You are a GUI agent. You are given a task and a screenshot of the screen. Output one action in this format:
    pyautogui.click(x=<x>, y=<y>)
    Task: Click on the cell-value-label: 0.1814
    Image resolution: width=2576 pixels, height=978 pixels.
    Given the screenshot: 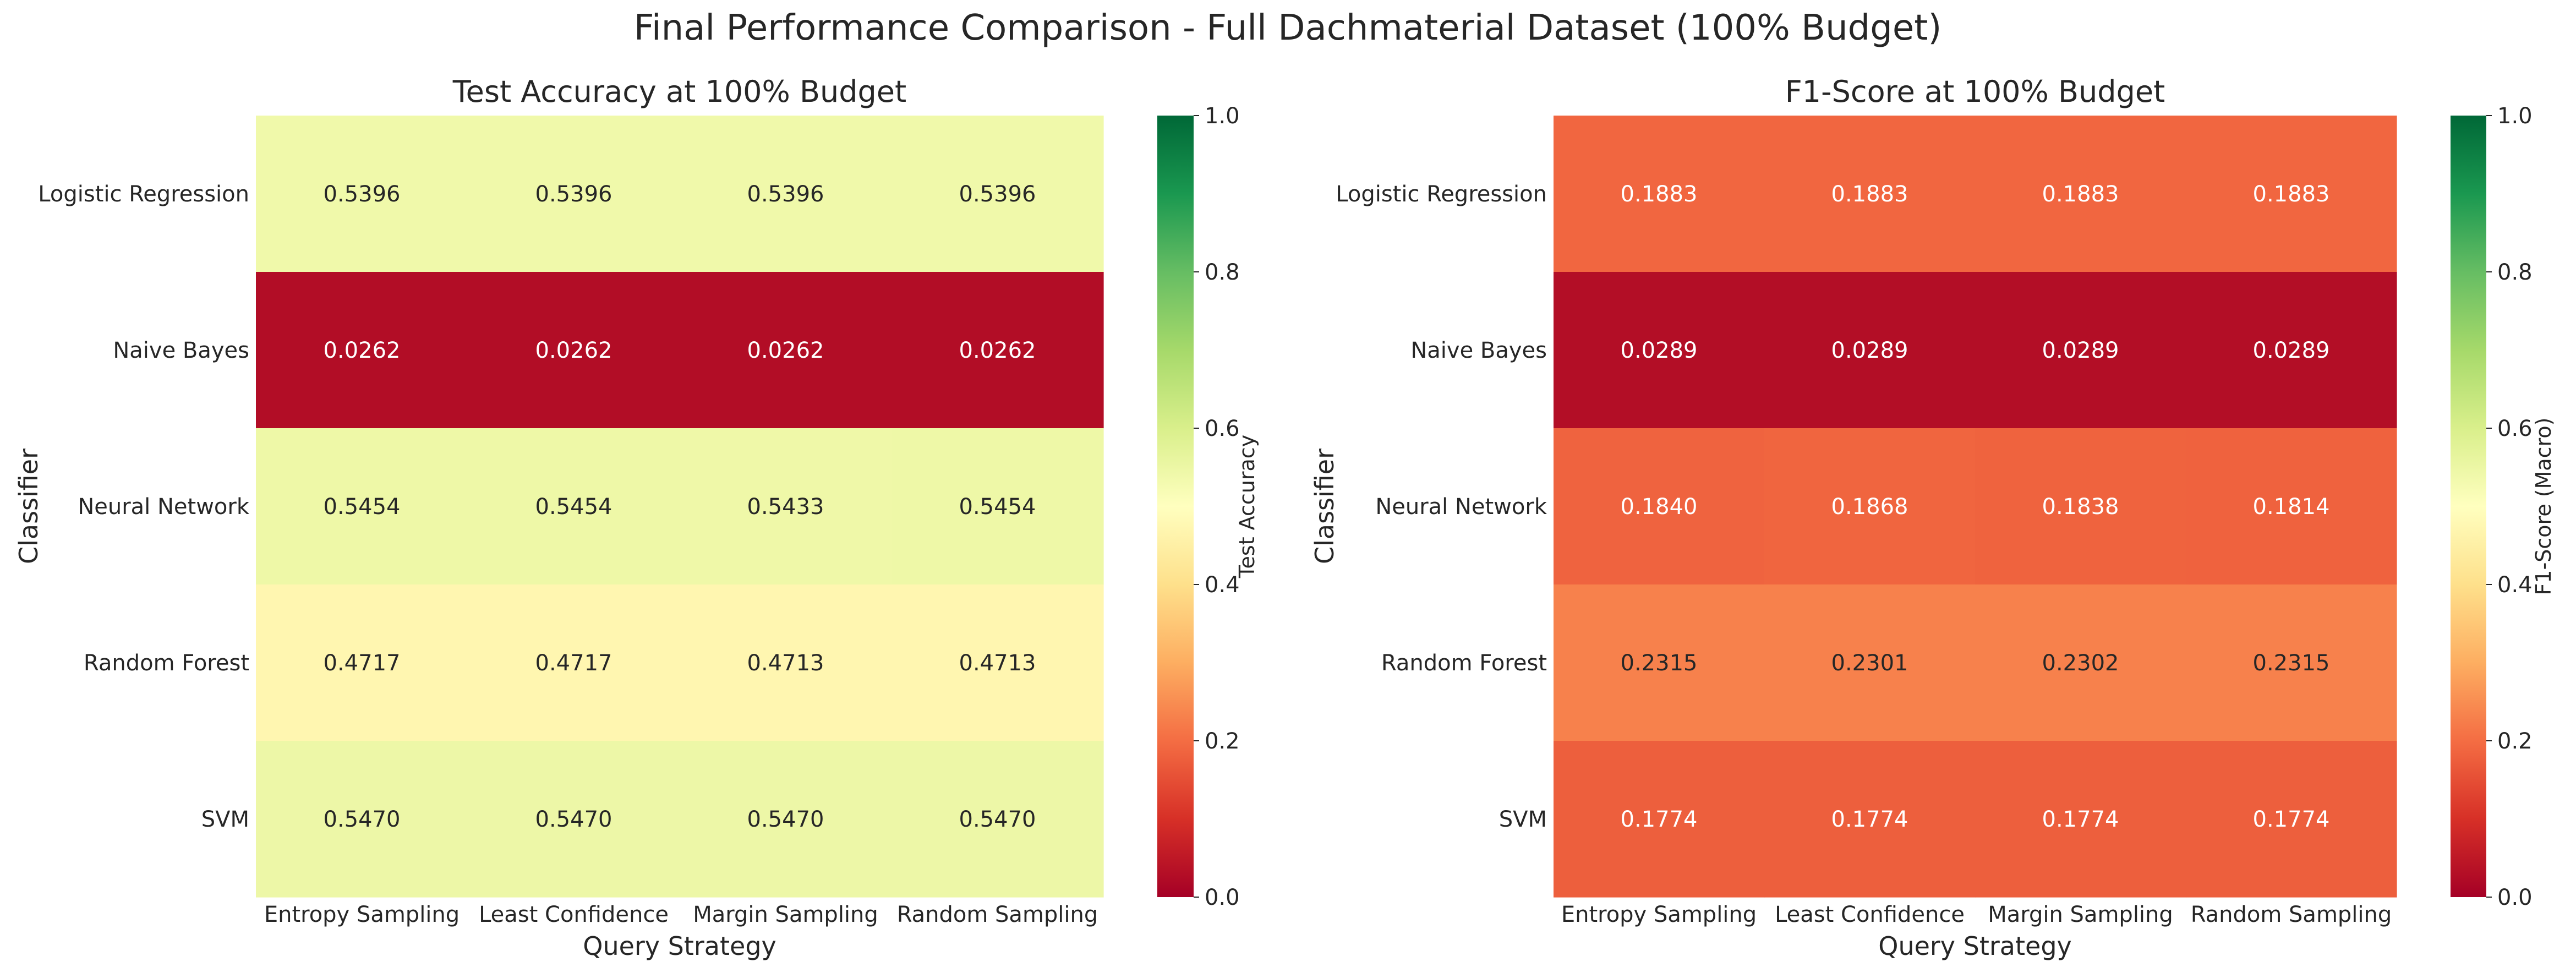 What is the action you would take?
    pyautogui.click(x=2291, y=507)
    